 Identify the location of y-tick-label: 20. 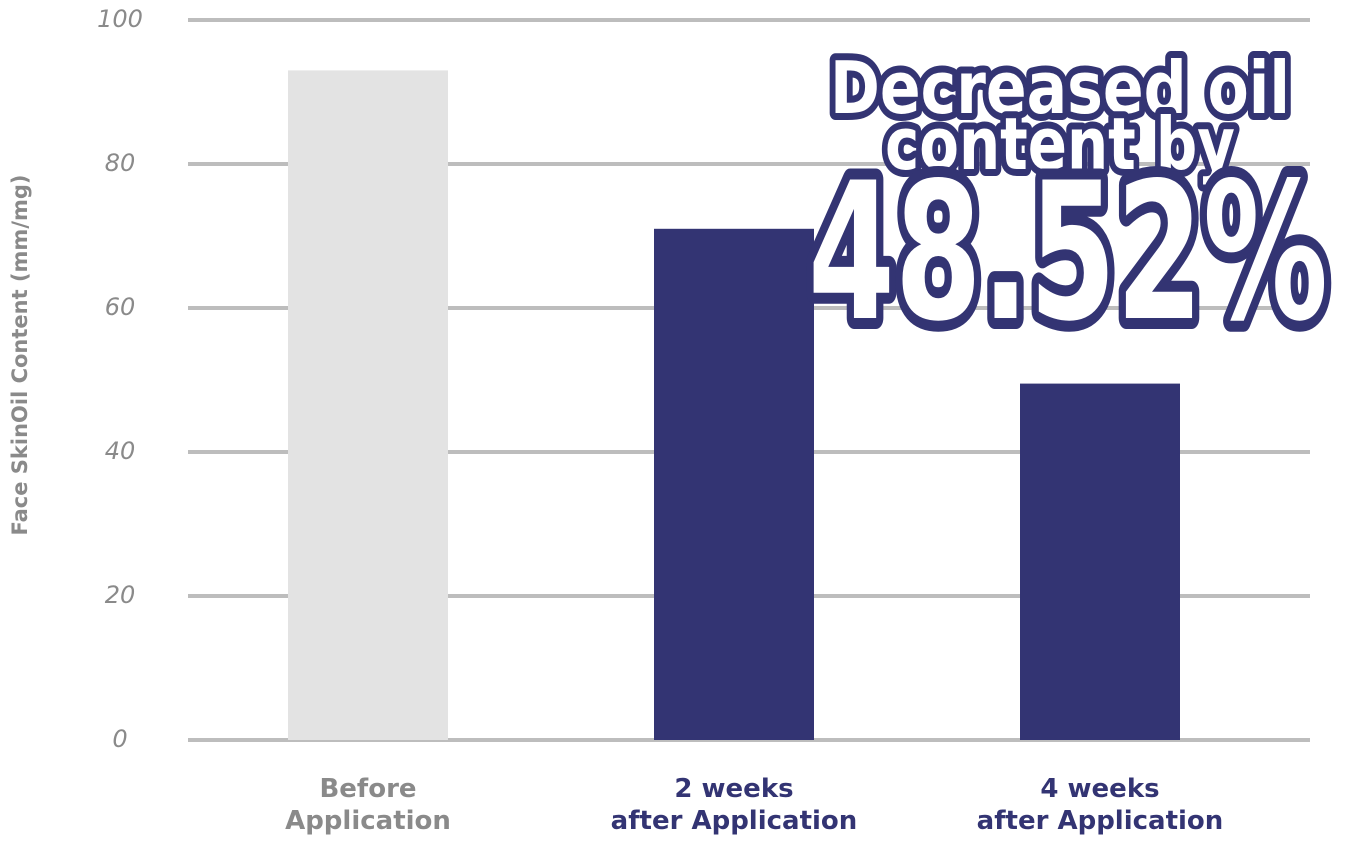
(120, 595).